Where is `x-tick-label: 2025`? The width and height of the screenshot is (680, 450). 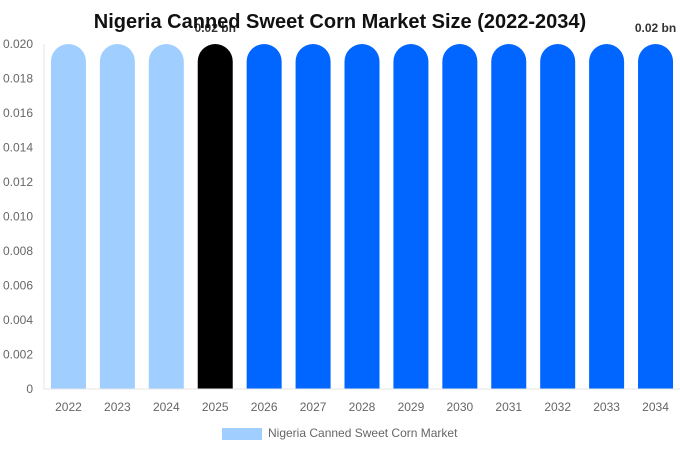
x-tick-label: 2025 is located at coordinates (215, 407).